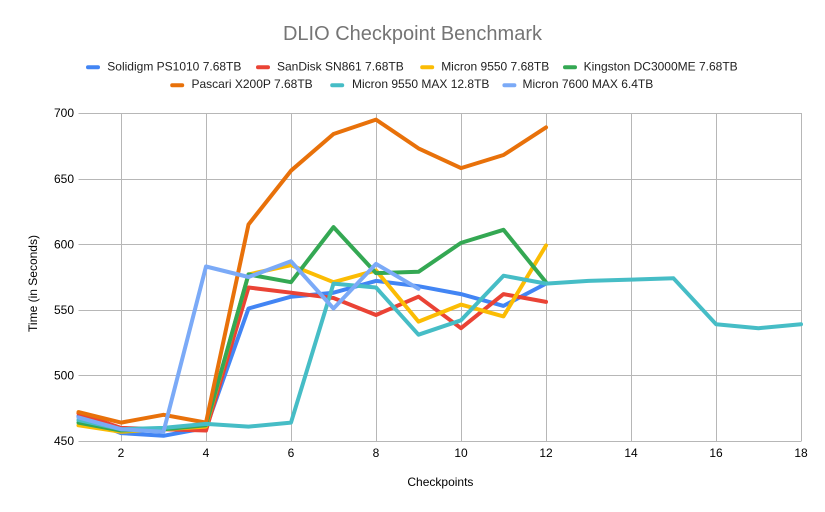  I want to click on svg-text: 2, so click(121, 453).